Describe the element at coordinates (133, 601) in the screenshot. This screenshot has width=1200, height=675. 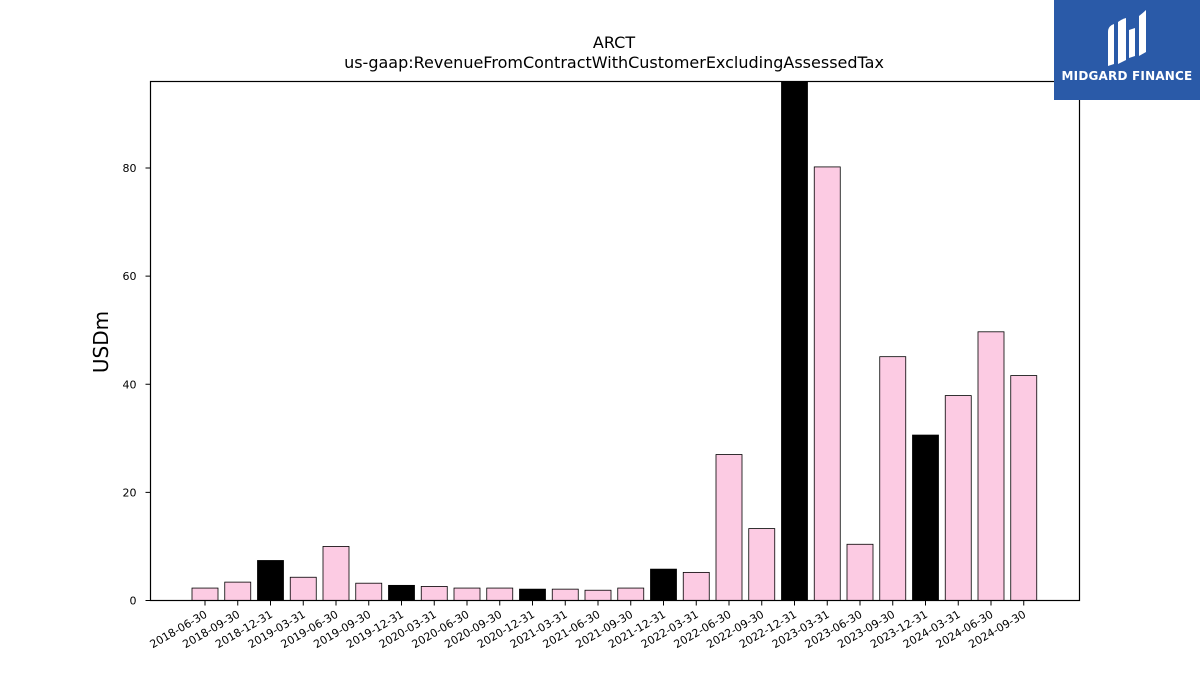
I see `y-tick-label: 0` at that location.